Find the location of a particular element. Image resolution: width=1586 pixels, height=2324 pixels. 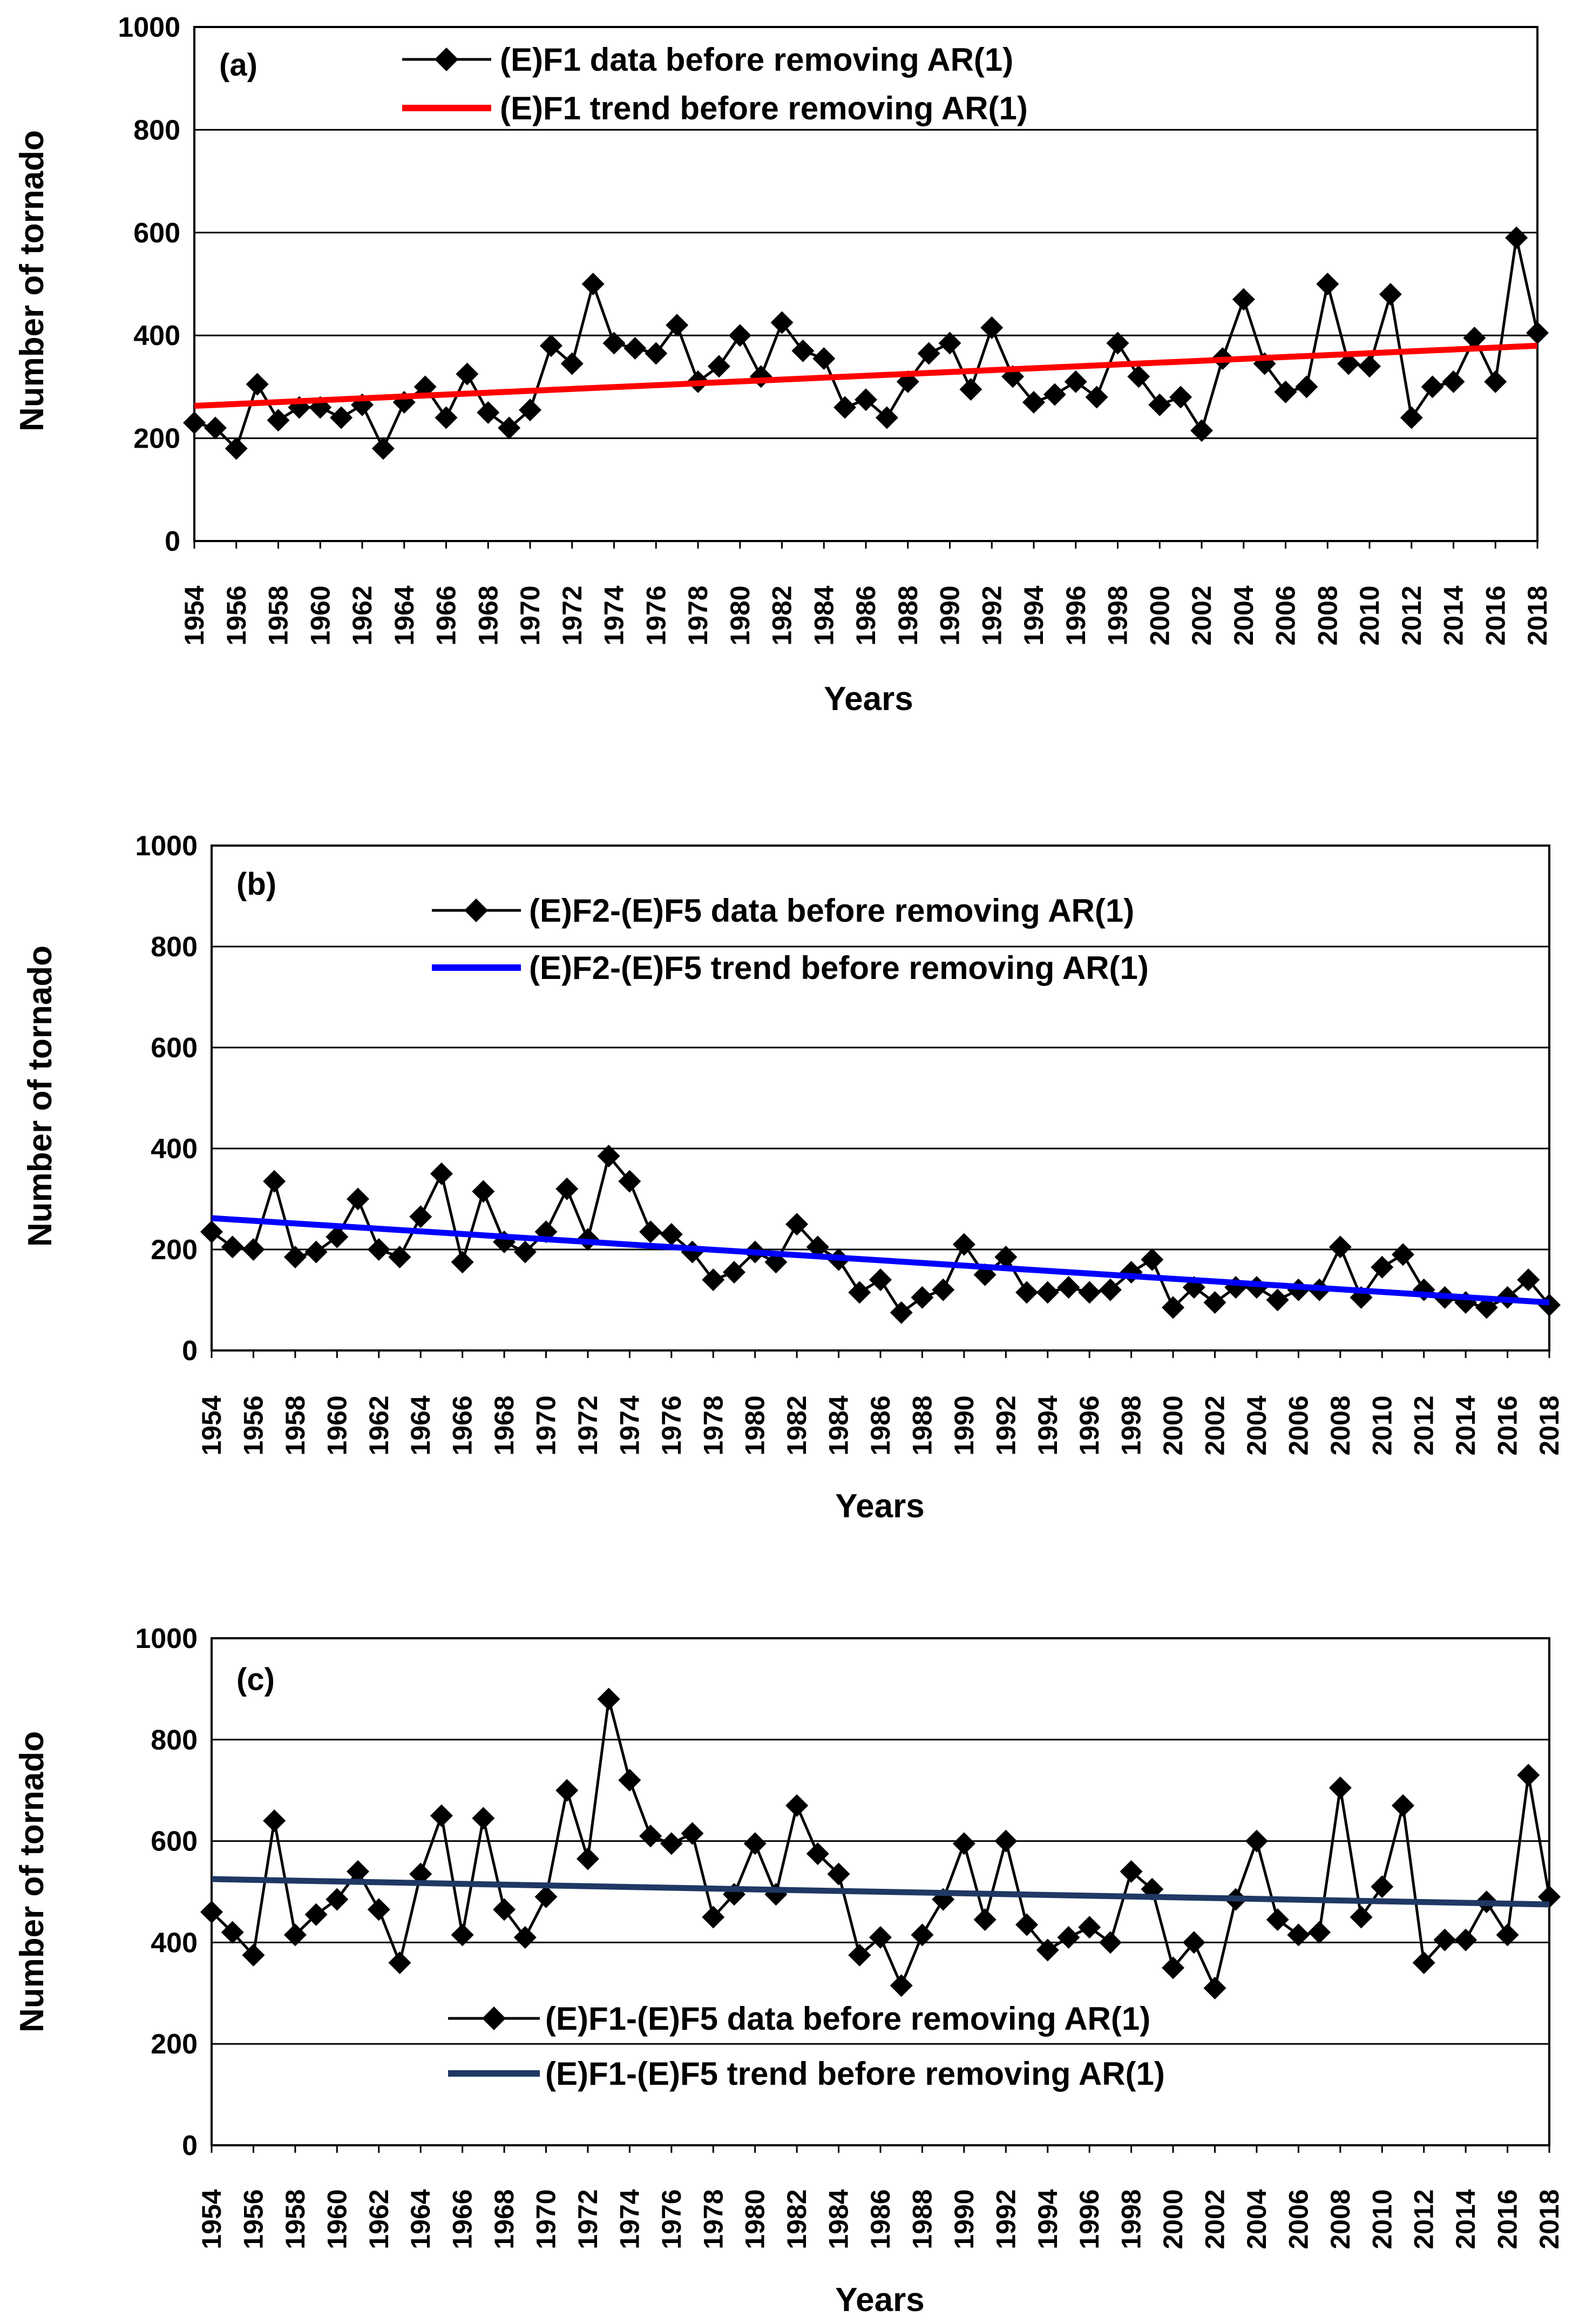

panel-c-xtick-label: 1978 is located at coordinates (713, 2219).